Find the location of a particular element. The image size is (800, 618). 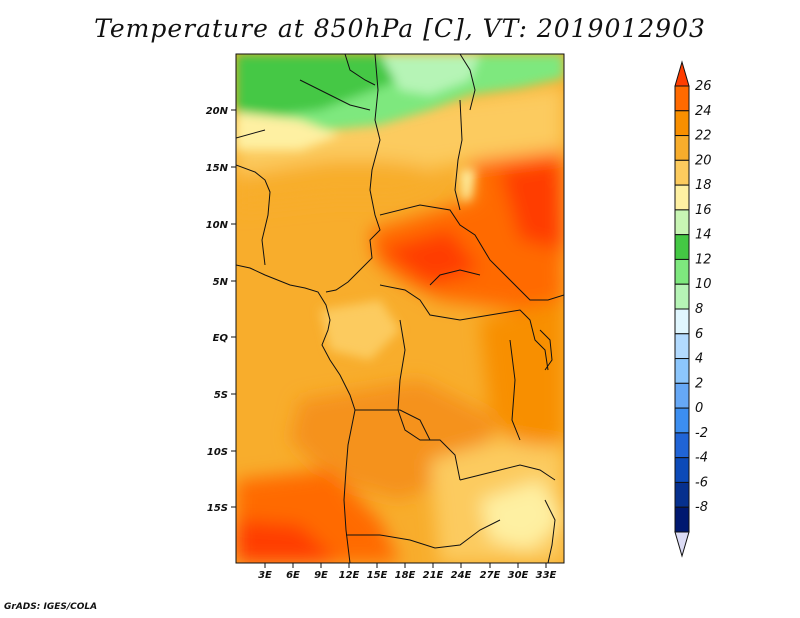

lat-labels: 20N 15N 10N 5N EQ 5S 10S 15S is located at coordinates (217, 310).